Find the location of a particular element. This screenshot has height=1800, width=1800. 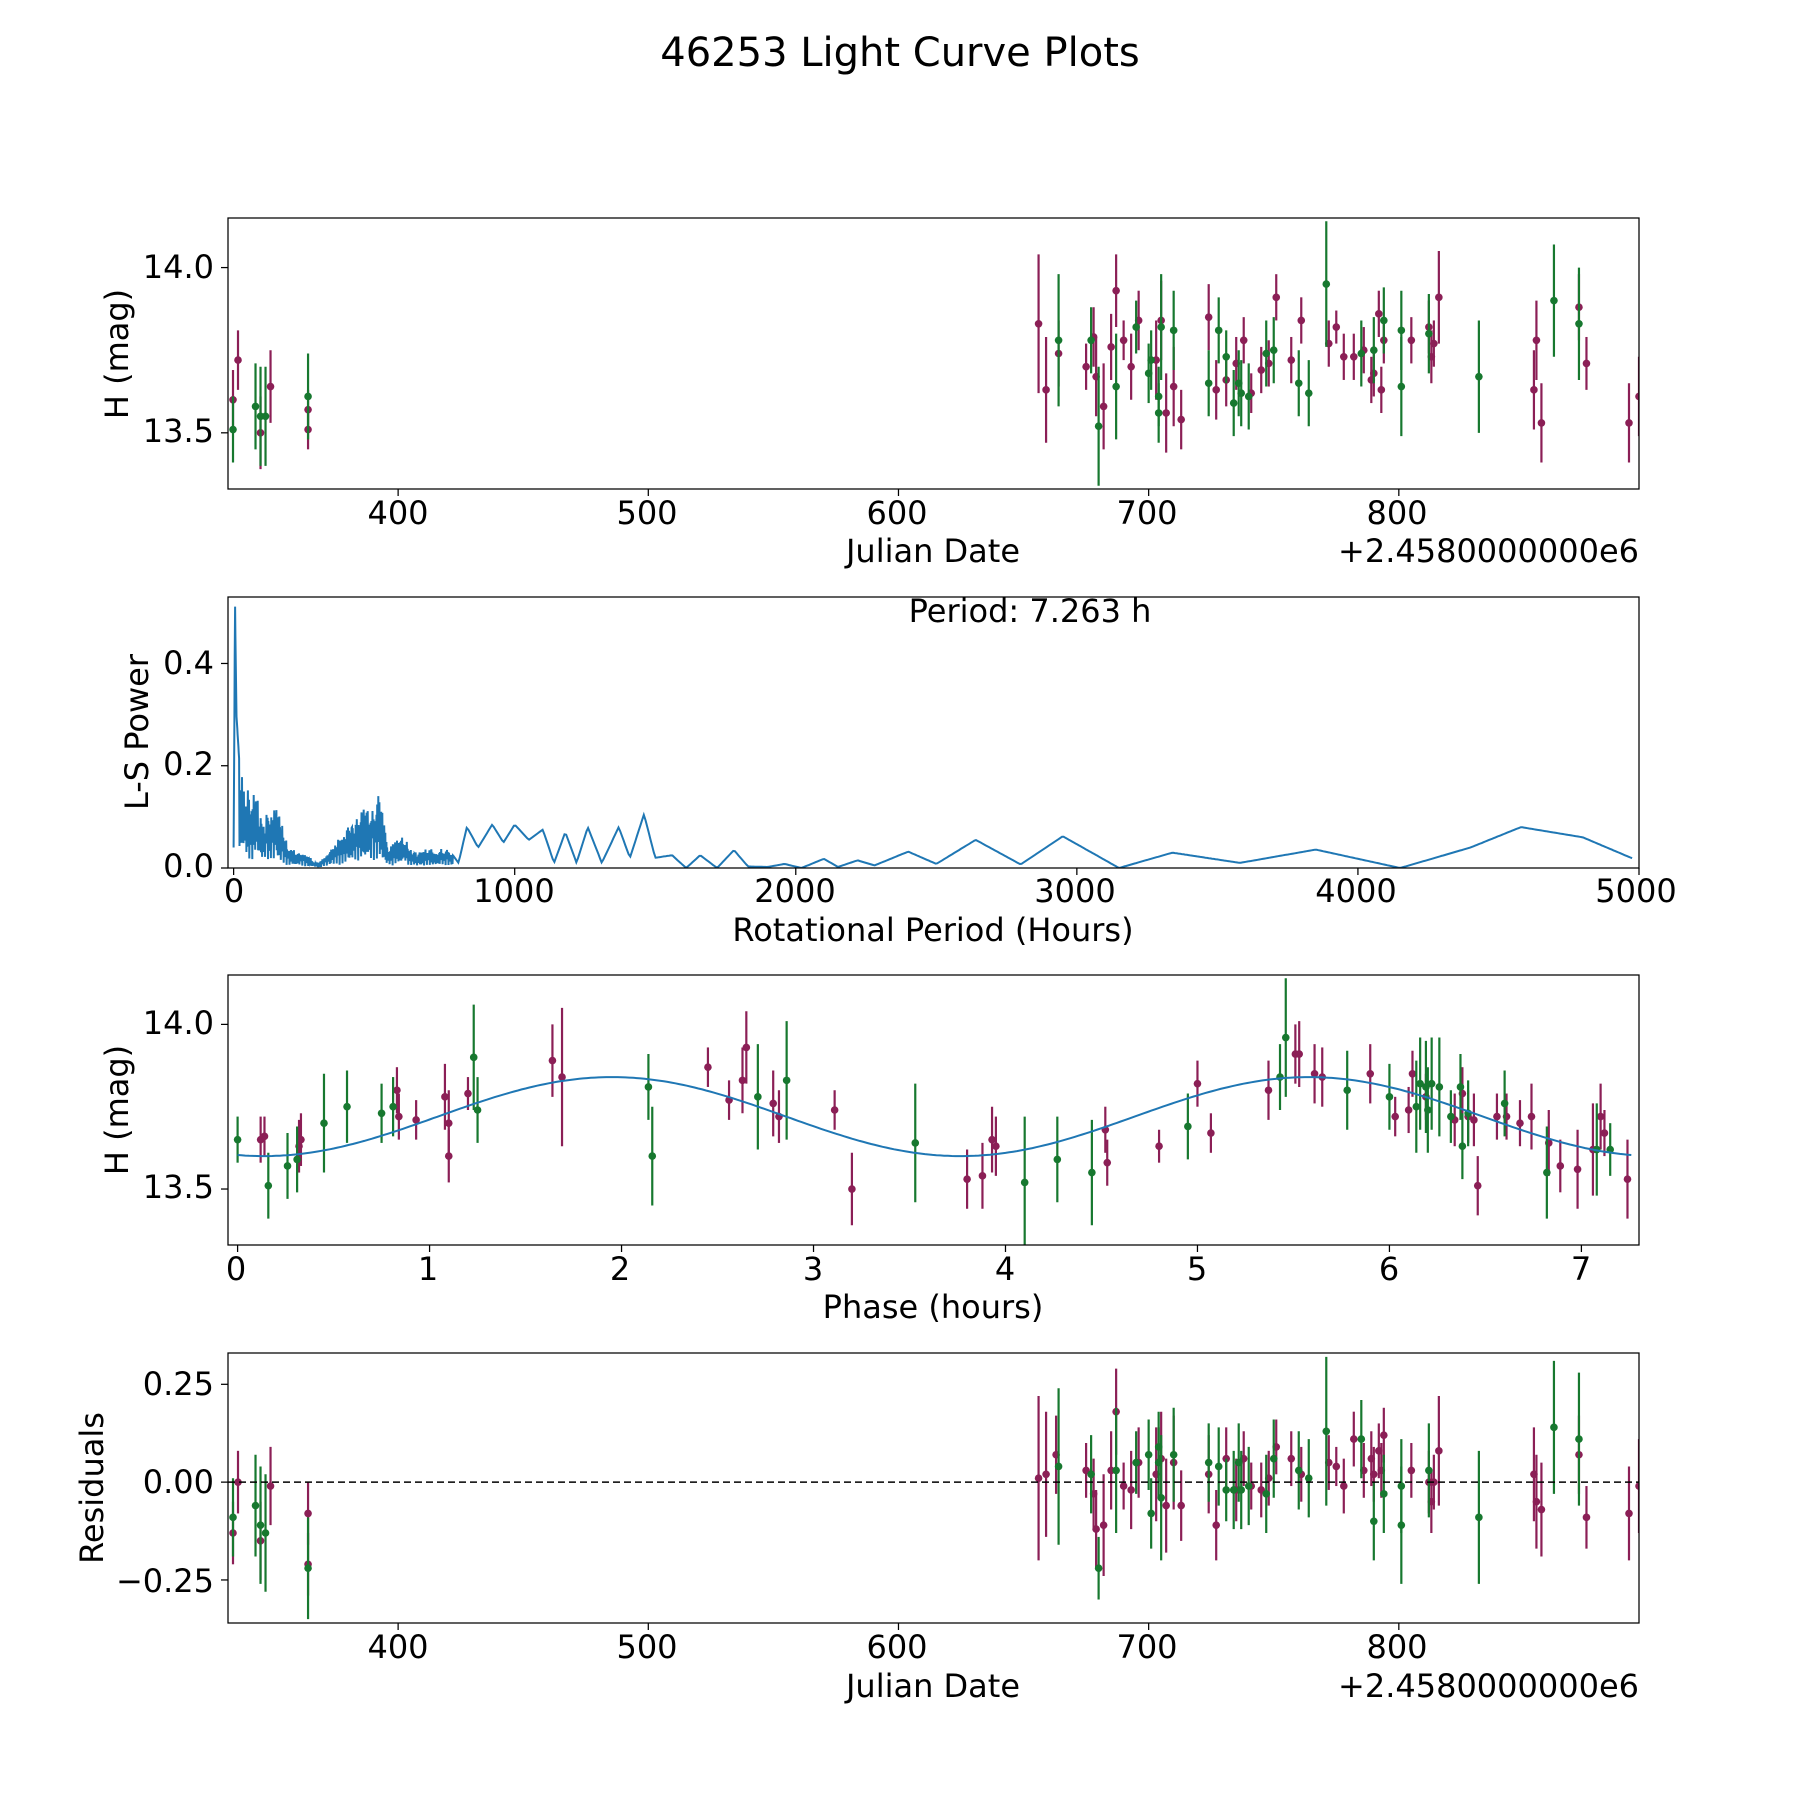

periodogram-curve is located at coordinates (932, 737).